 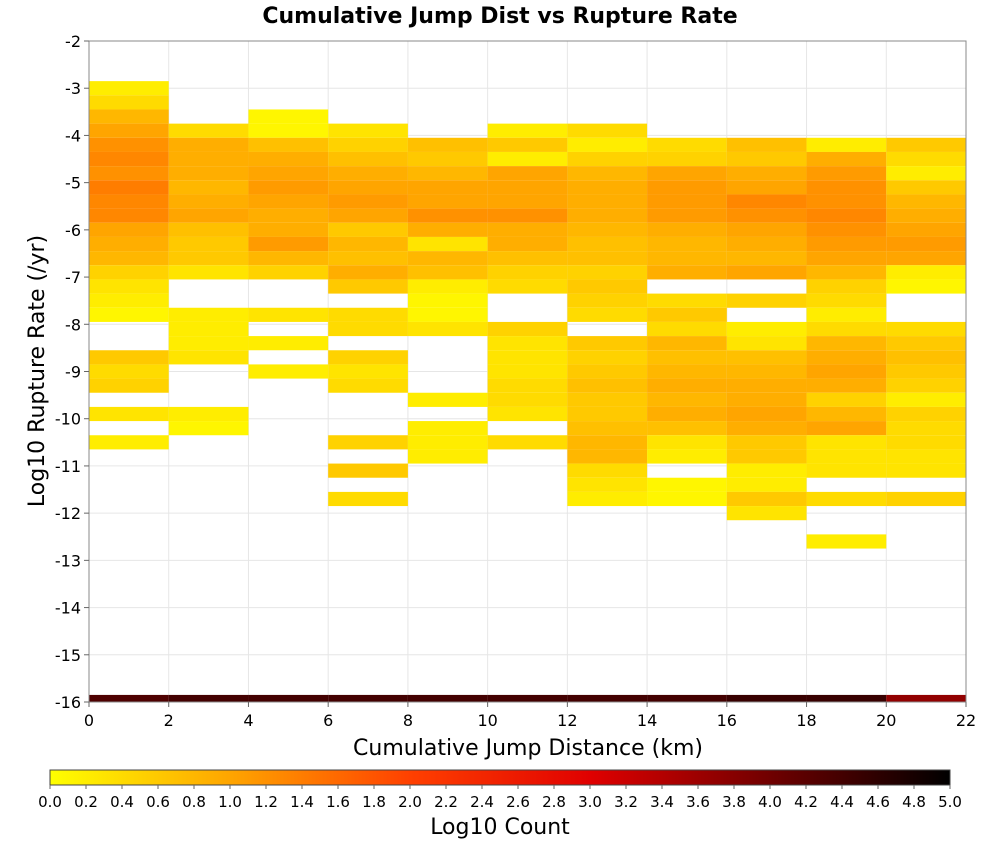 I want to click on colorbar-tick-label: 1.0, so click(x=230, y=802).